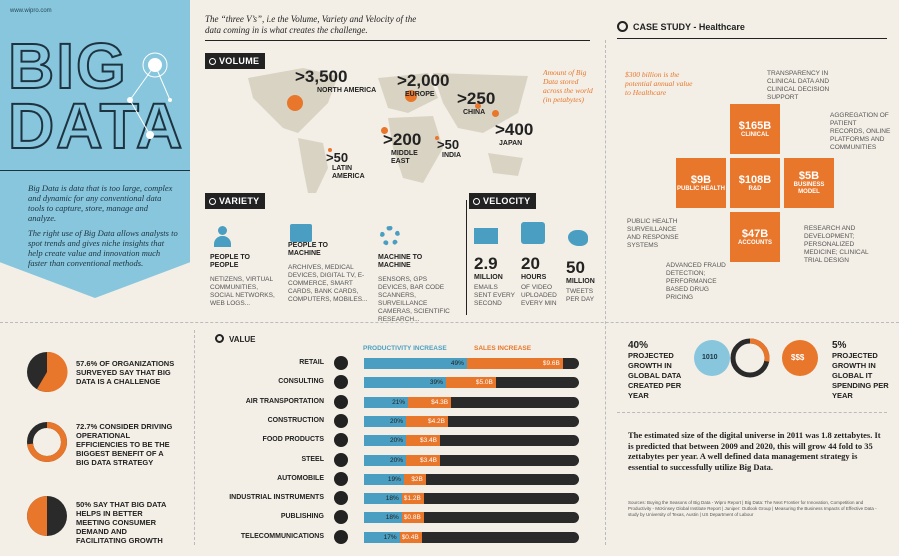 This screenshot has width=899, height=556. I want to click on value-bar-track: 20% $4.2B, so click(471, 421).